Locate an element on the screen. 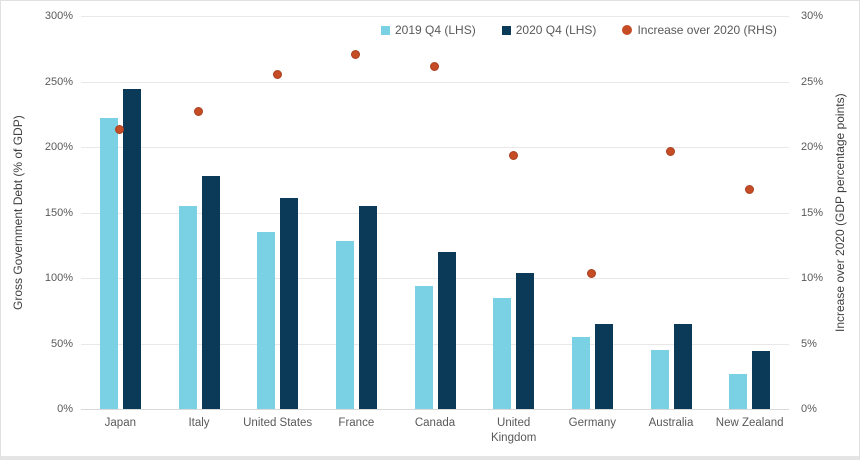 Image resolution: width=860 pixels, height=462 pixels. x-category-label: Australia is located at coordinates (671, 423).